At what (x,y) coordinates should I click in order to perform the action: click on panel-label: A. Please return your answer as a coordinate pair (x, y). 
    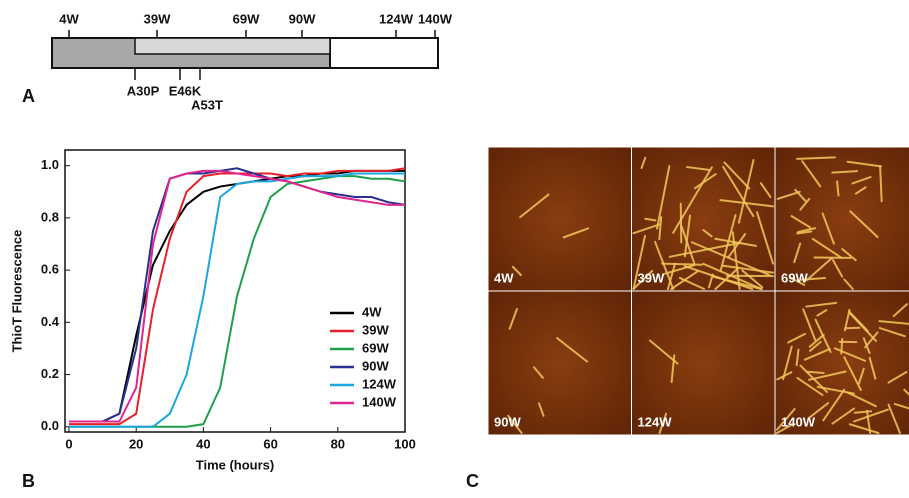
    Looking at the image, I should click on (28, 96).